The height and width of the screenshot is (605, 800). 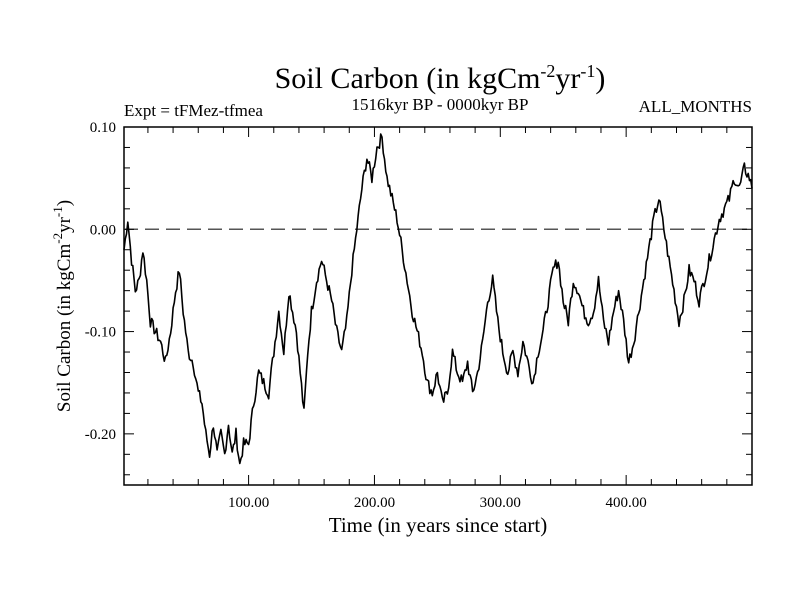 I want to click on y-tick-label: 0.00, so click(x=103, y=230).